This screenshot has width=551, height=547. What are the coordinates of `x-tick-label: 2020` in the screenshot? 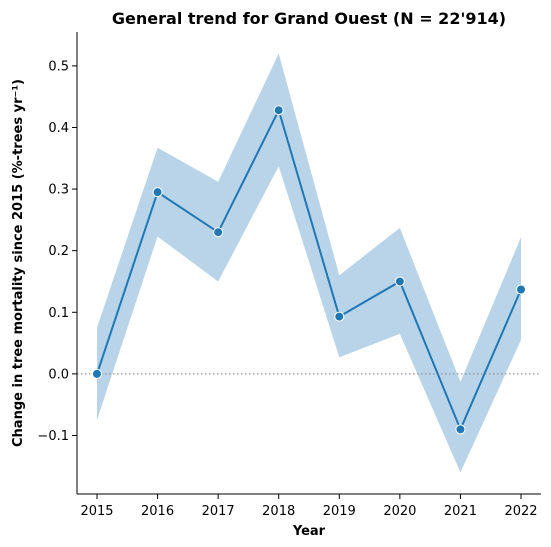 It's located at (399, 511).